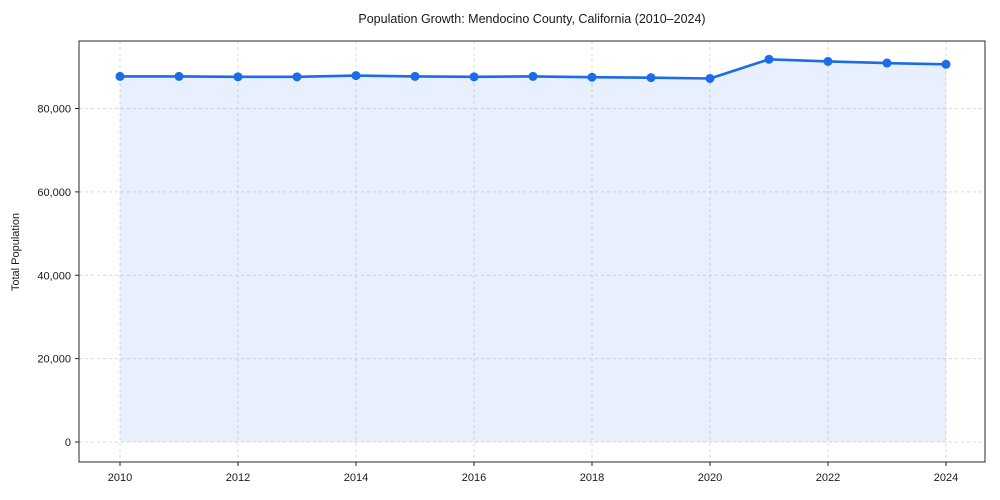 The height and width of the screenshot is (500, 1000). What do you see at coordinates (238, 478) in the screenshot?
I see `x-tick-label: 2012` at bounding box center [238, 478].